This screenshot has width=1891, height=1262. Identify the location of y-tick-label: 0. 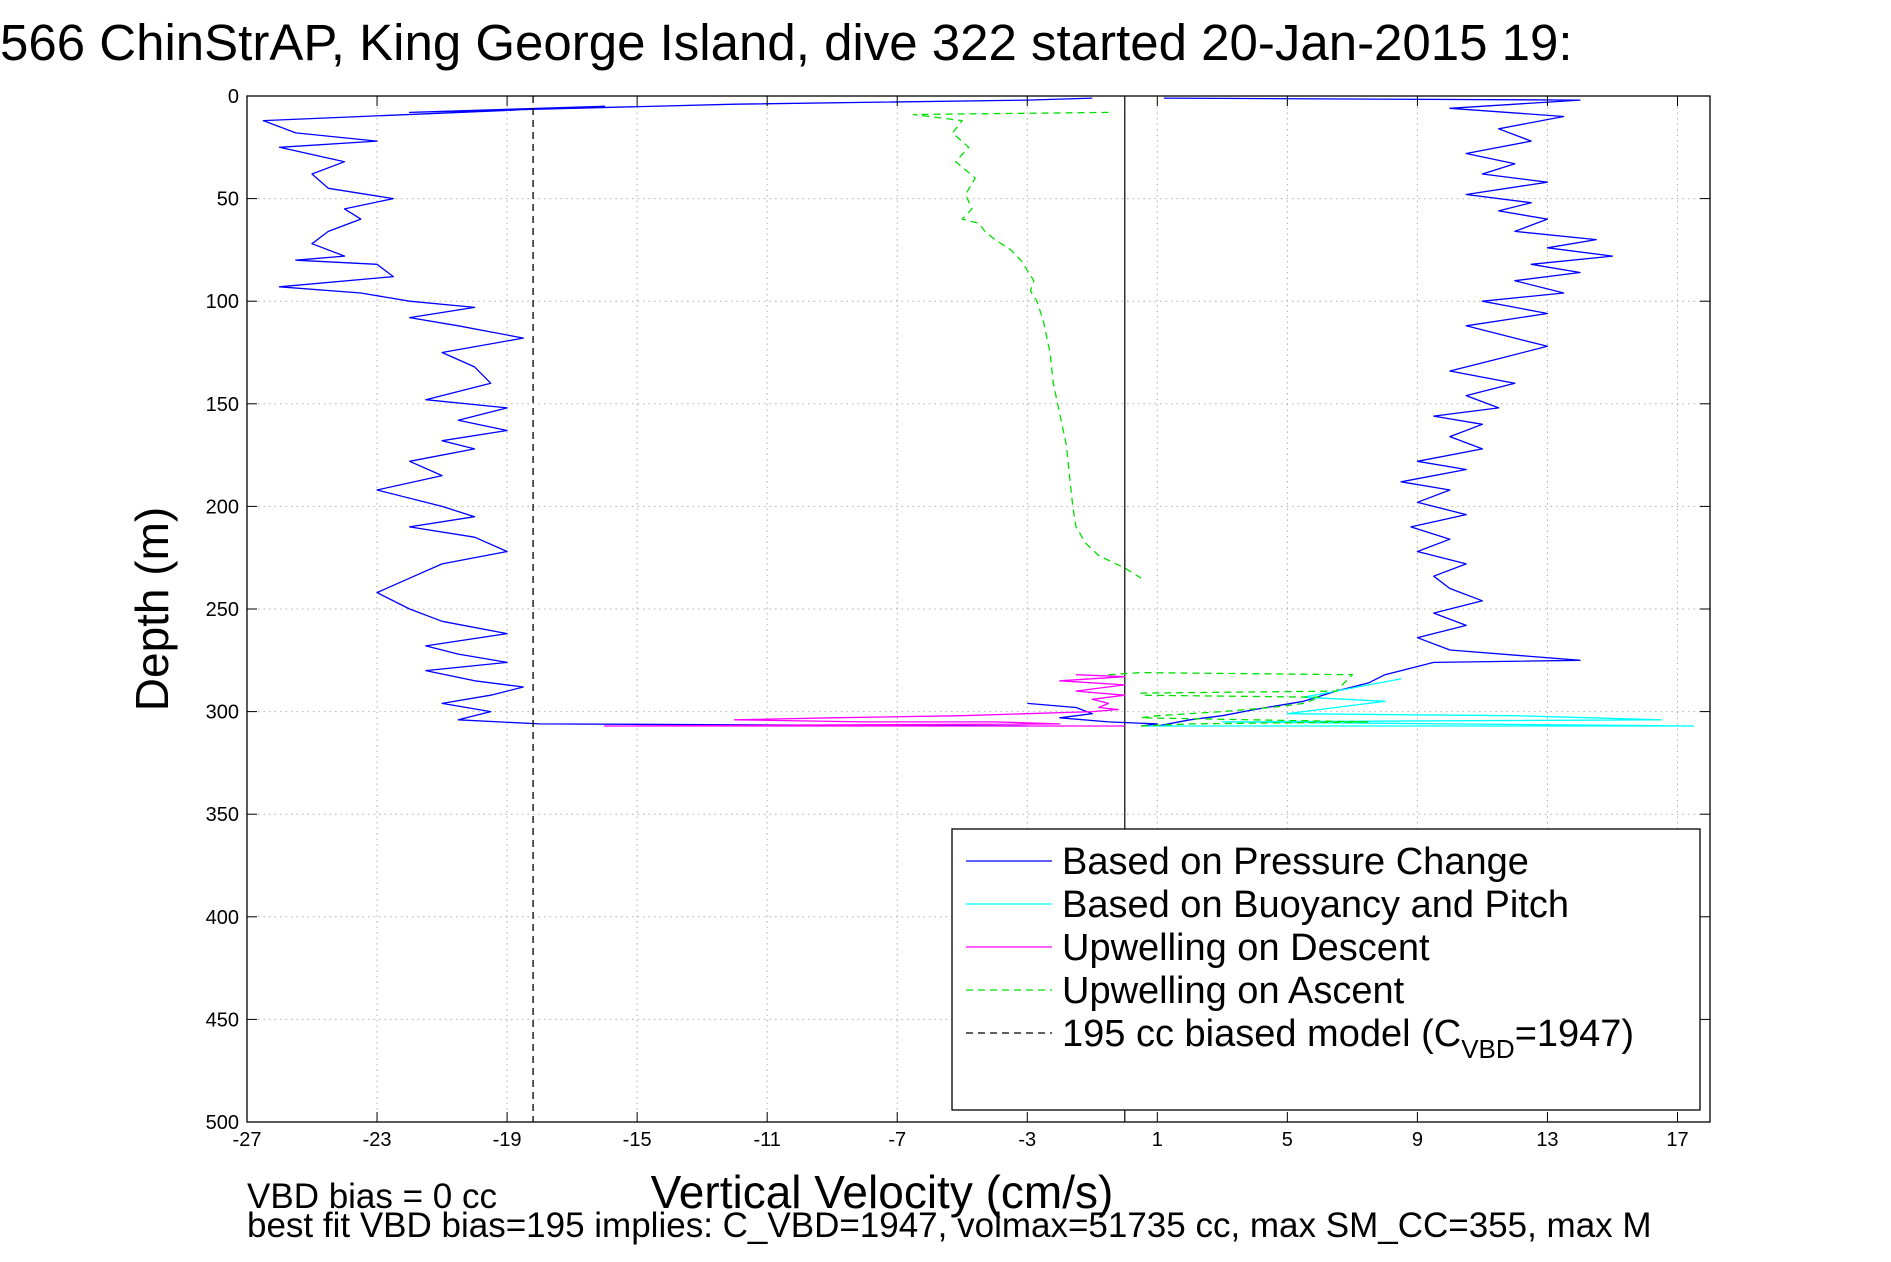
(233, 97).